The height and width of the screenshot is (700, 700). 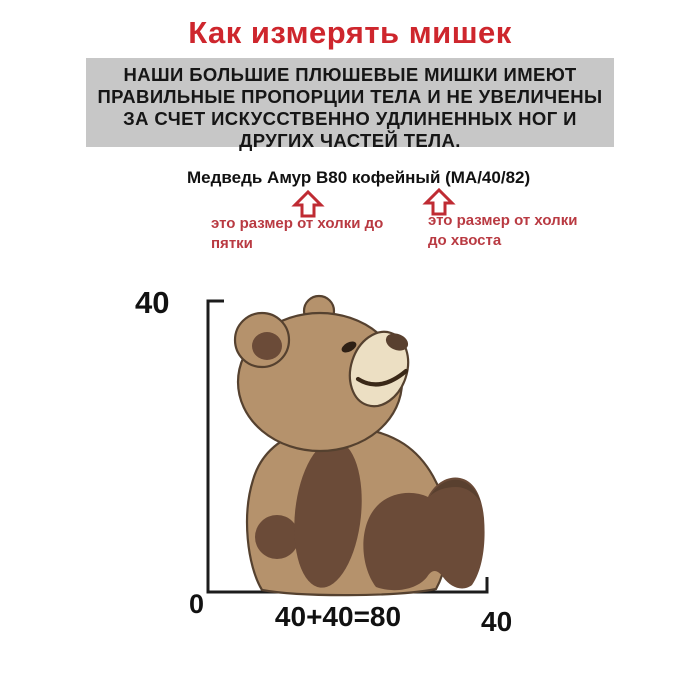 What do you see at coordinates (382, 377) in the screenshot?
I see `bear-smile` at bounding box center [382, 377].